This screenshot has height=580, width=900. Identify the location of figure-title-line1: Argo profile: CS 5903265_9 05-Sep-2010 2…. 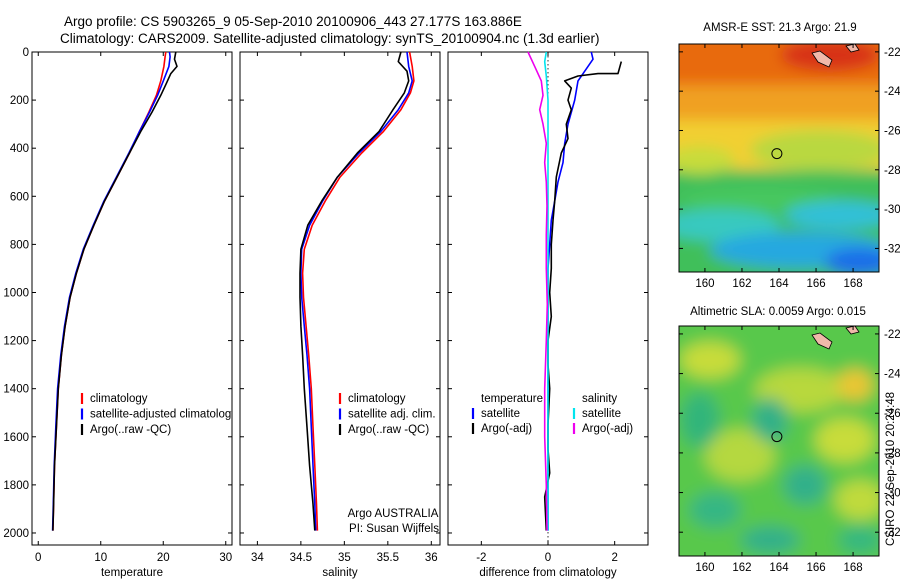
(293, 21).